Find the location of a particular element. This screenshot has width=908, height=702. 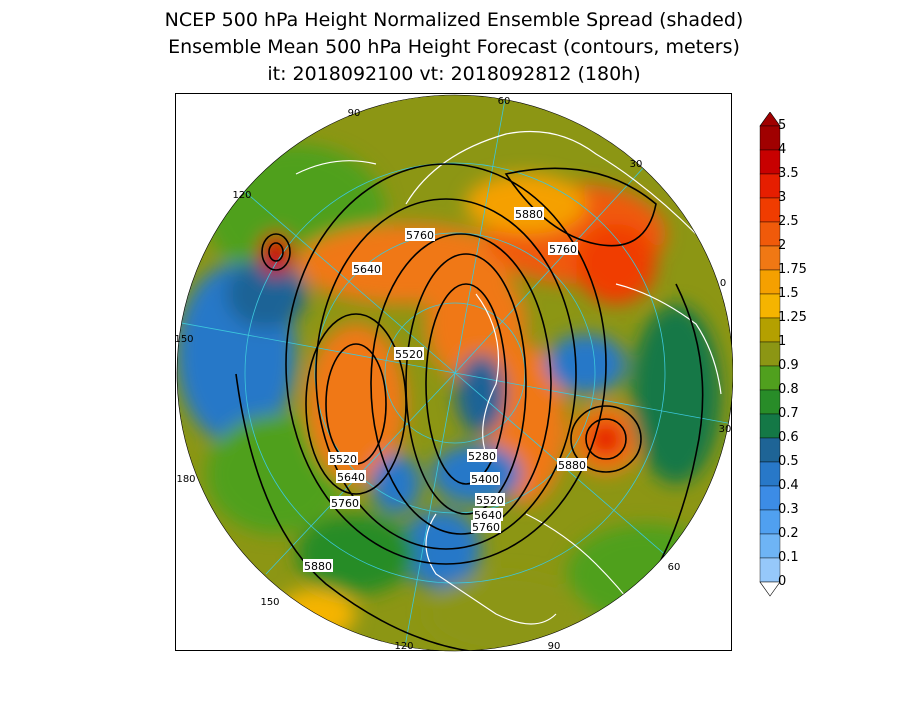

colorbar-tick-label: 1.75 is located at coordinates (792, 269).